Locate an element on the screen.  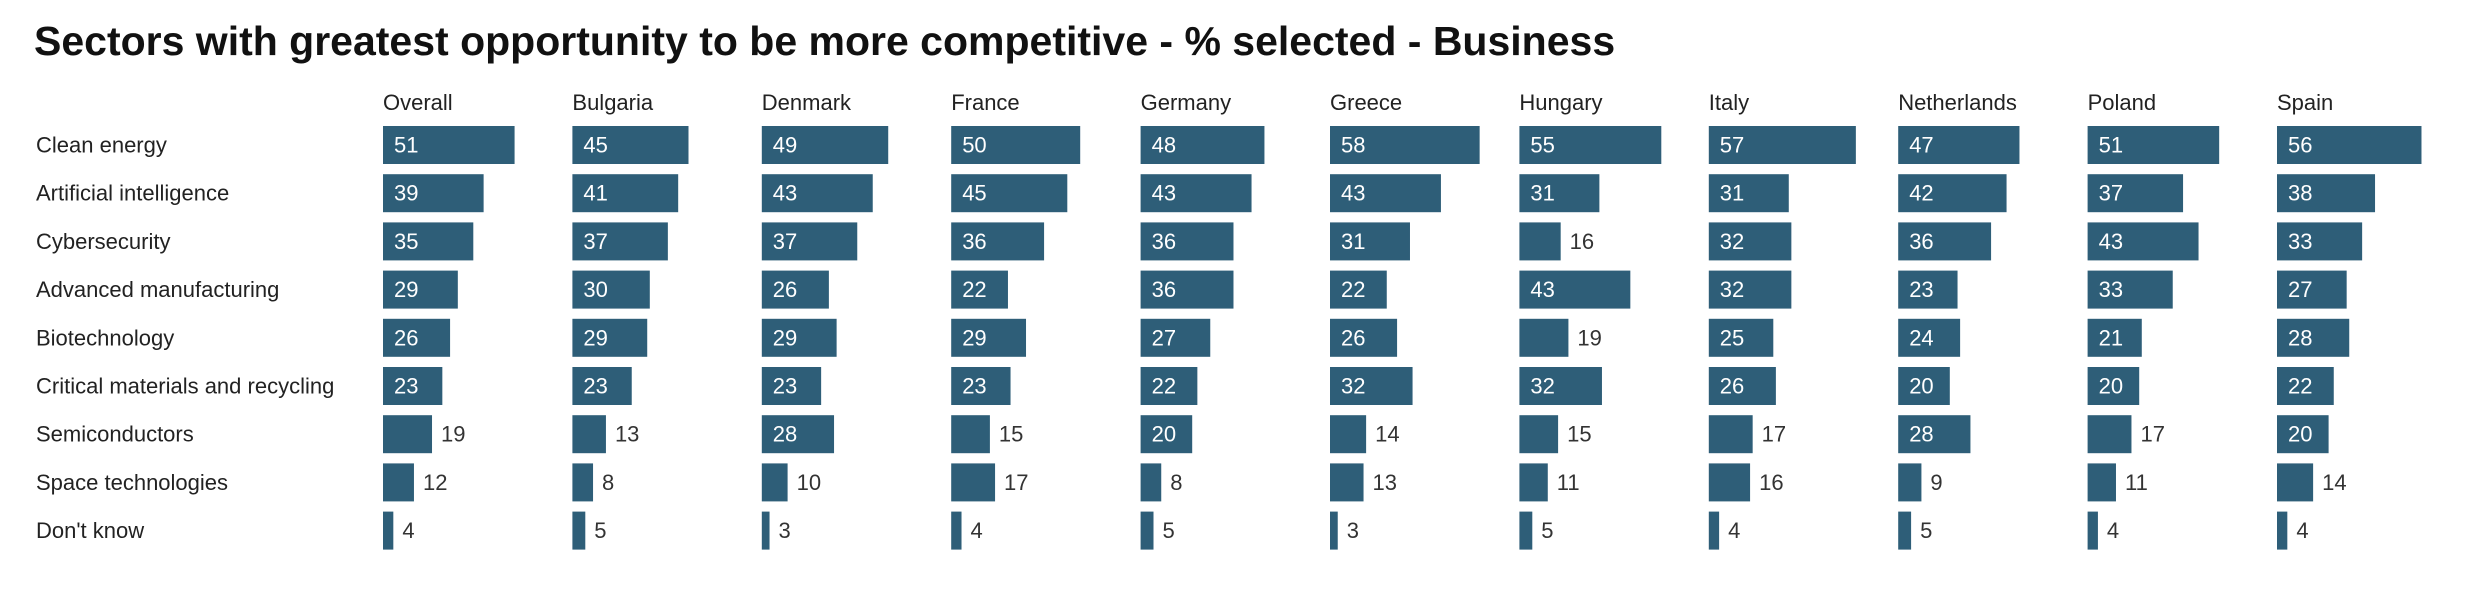
data-label: 43 is located at coordinates (2111, 241).